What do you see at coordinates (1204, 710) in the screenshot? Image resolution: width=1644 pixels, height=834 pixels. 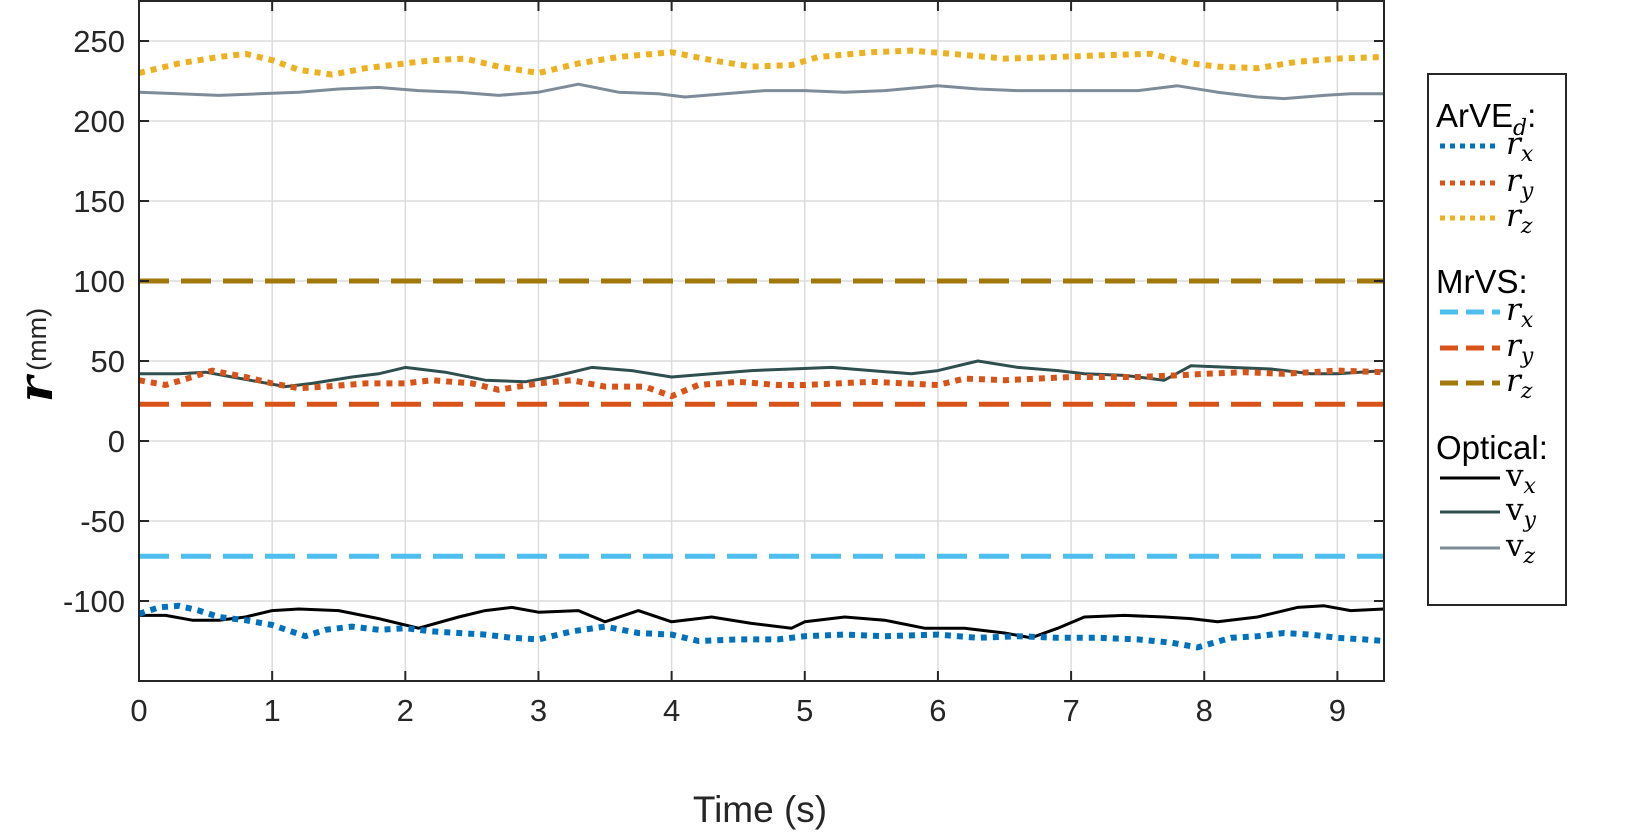 I see `x-tick-label: 8` at bounding box center [1204, 710].